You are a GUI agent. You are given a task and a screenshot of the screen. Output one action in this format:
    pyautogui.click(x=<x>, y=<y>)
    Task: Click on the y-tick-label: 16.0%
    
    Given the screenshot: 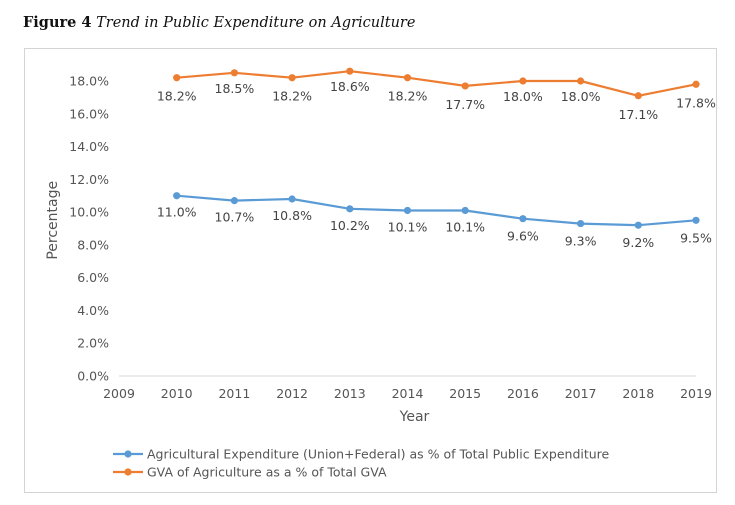 What is the action you would take?
    pyautogui.click(x=89, y=113)
    